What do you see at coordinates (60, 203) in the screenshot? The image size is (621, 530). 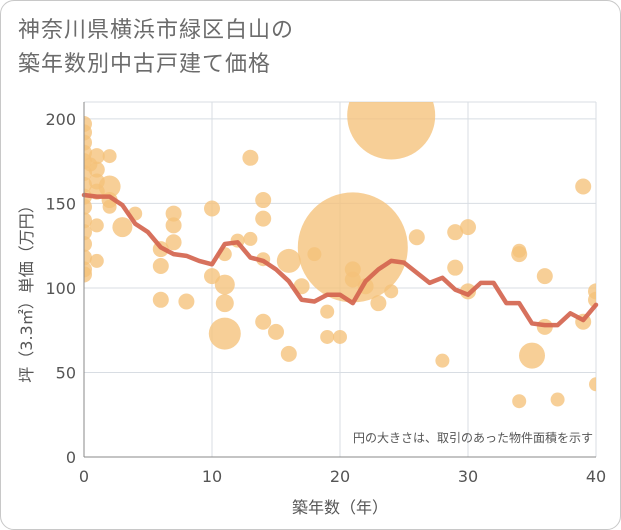 I see `y-tick-label-3: 150` at bounding box center [60, 203].